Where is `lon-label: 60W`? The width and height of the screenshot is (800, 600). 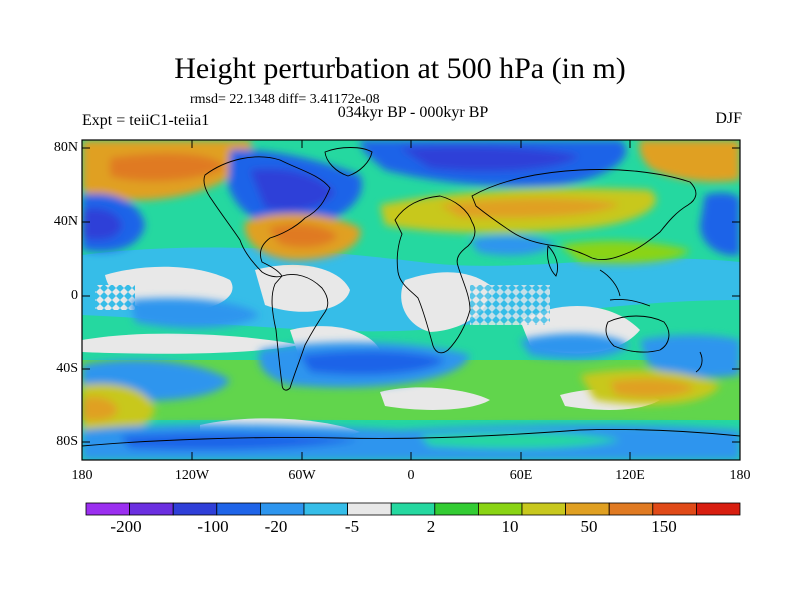
lon-label: 60W is located at coordinates (302, 475).